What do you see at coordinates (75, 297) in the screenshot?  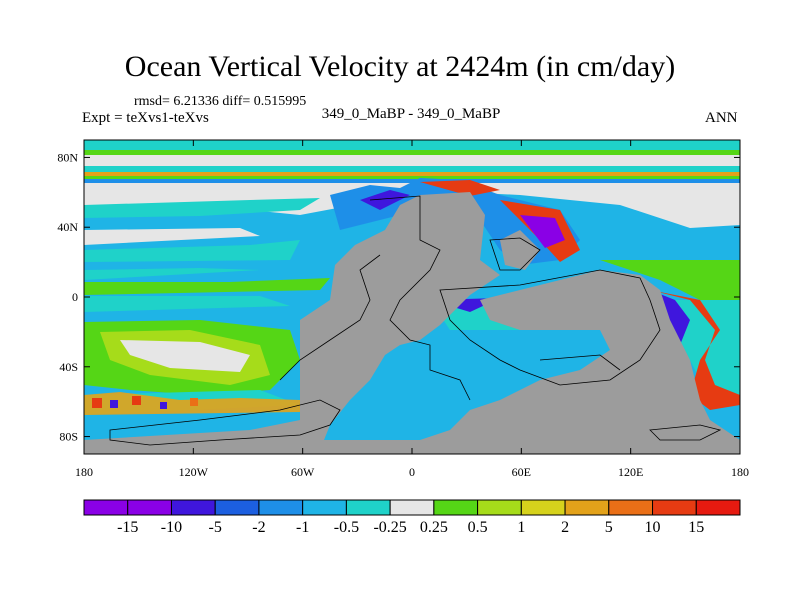 I see `lat-label: 0` at bounding box center [75, 297].